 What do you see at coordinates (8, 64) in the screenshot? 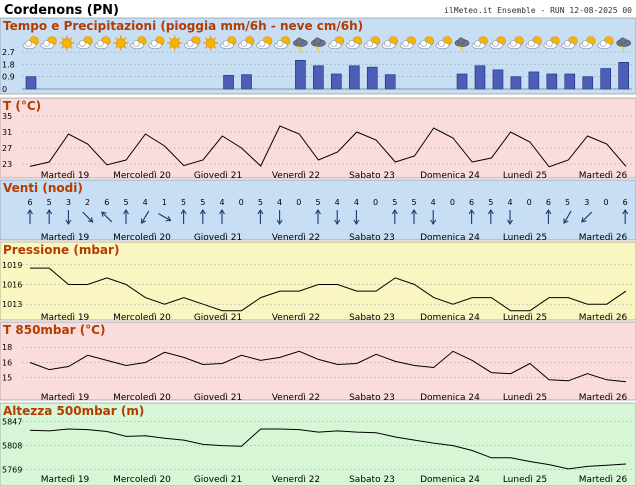
I see `y-tick-label: 1.8` at bounding box center [8, 64].